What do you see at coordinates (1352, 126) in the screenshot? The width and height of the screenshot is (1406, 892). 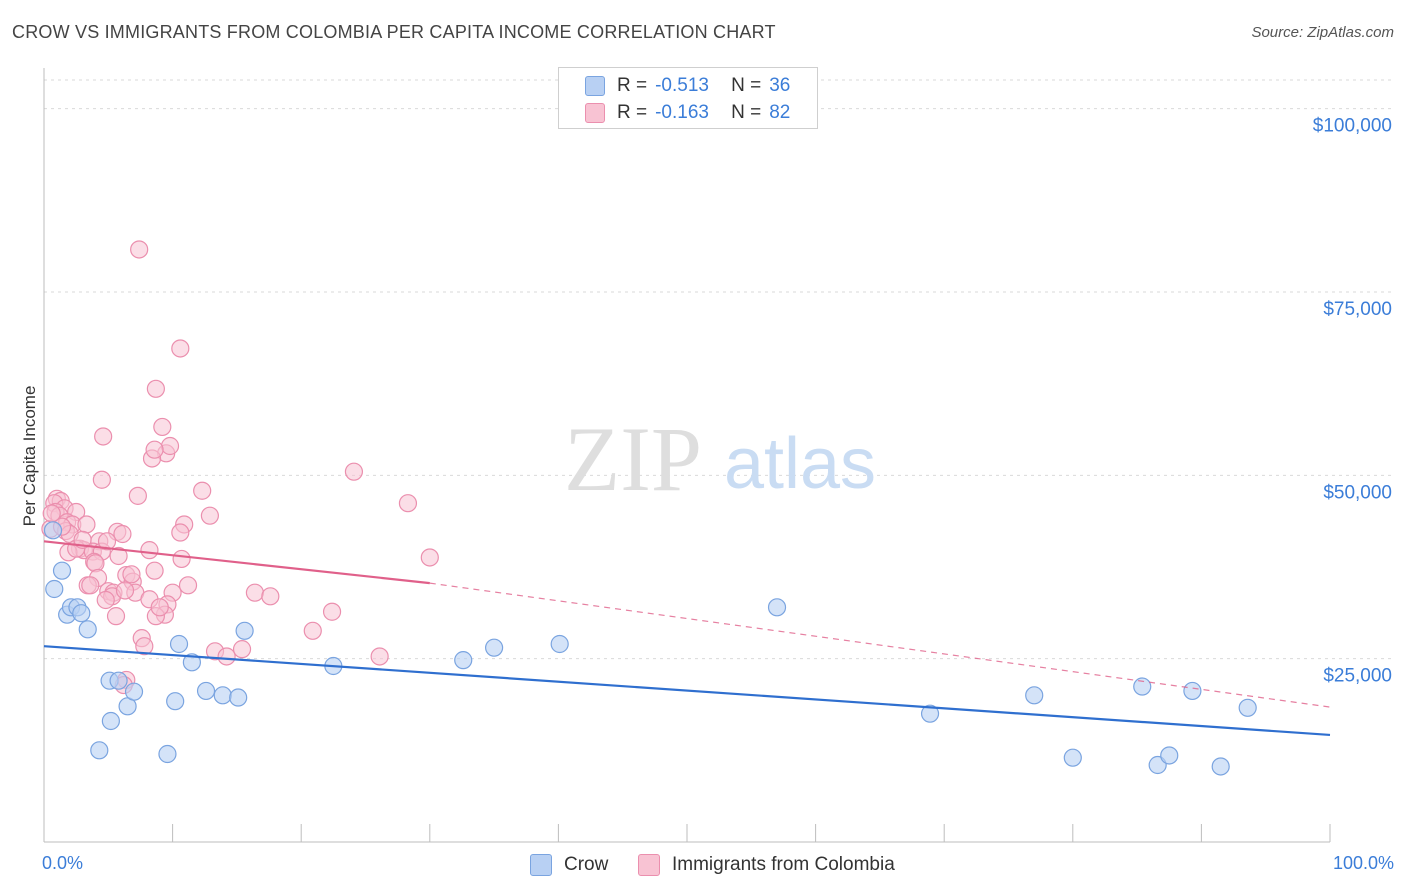 I see `y-tick-label: $100,000` at bounding box center [1352, 126].